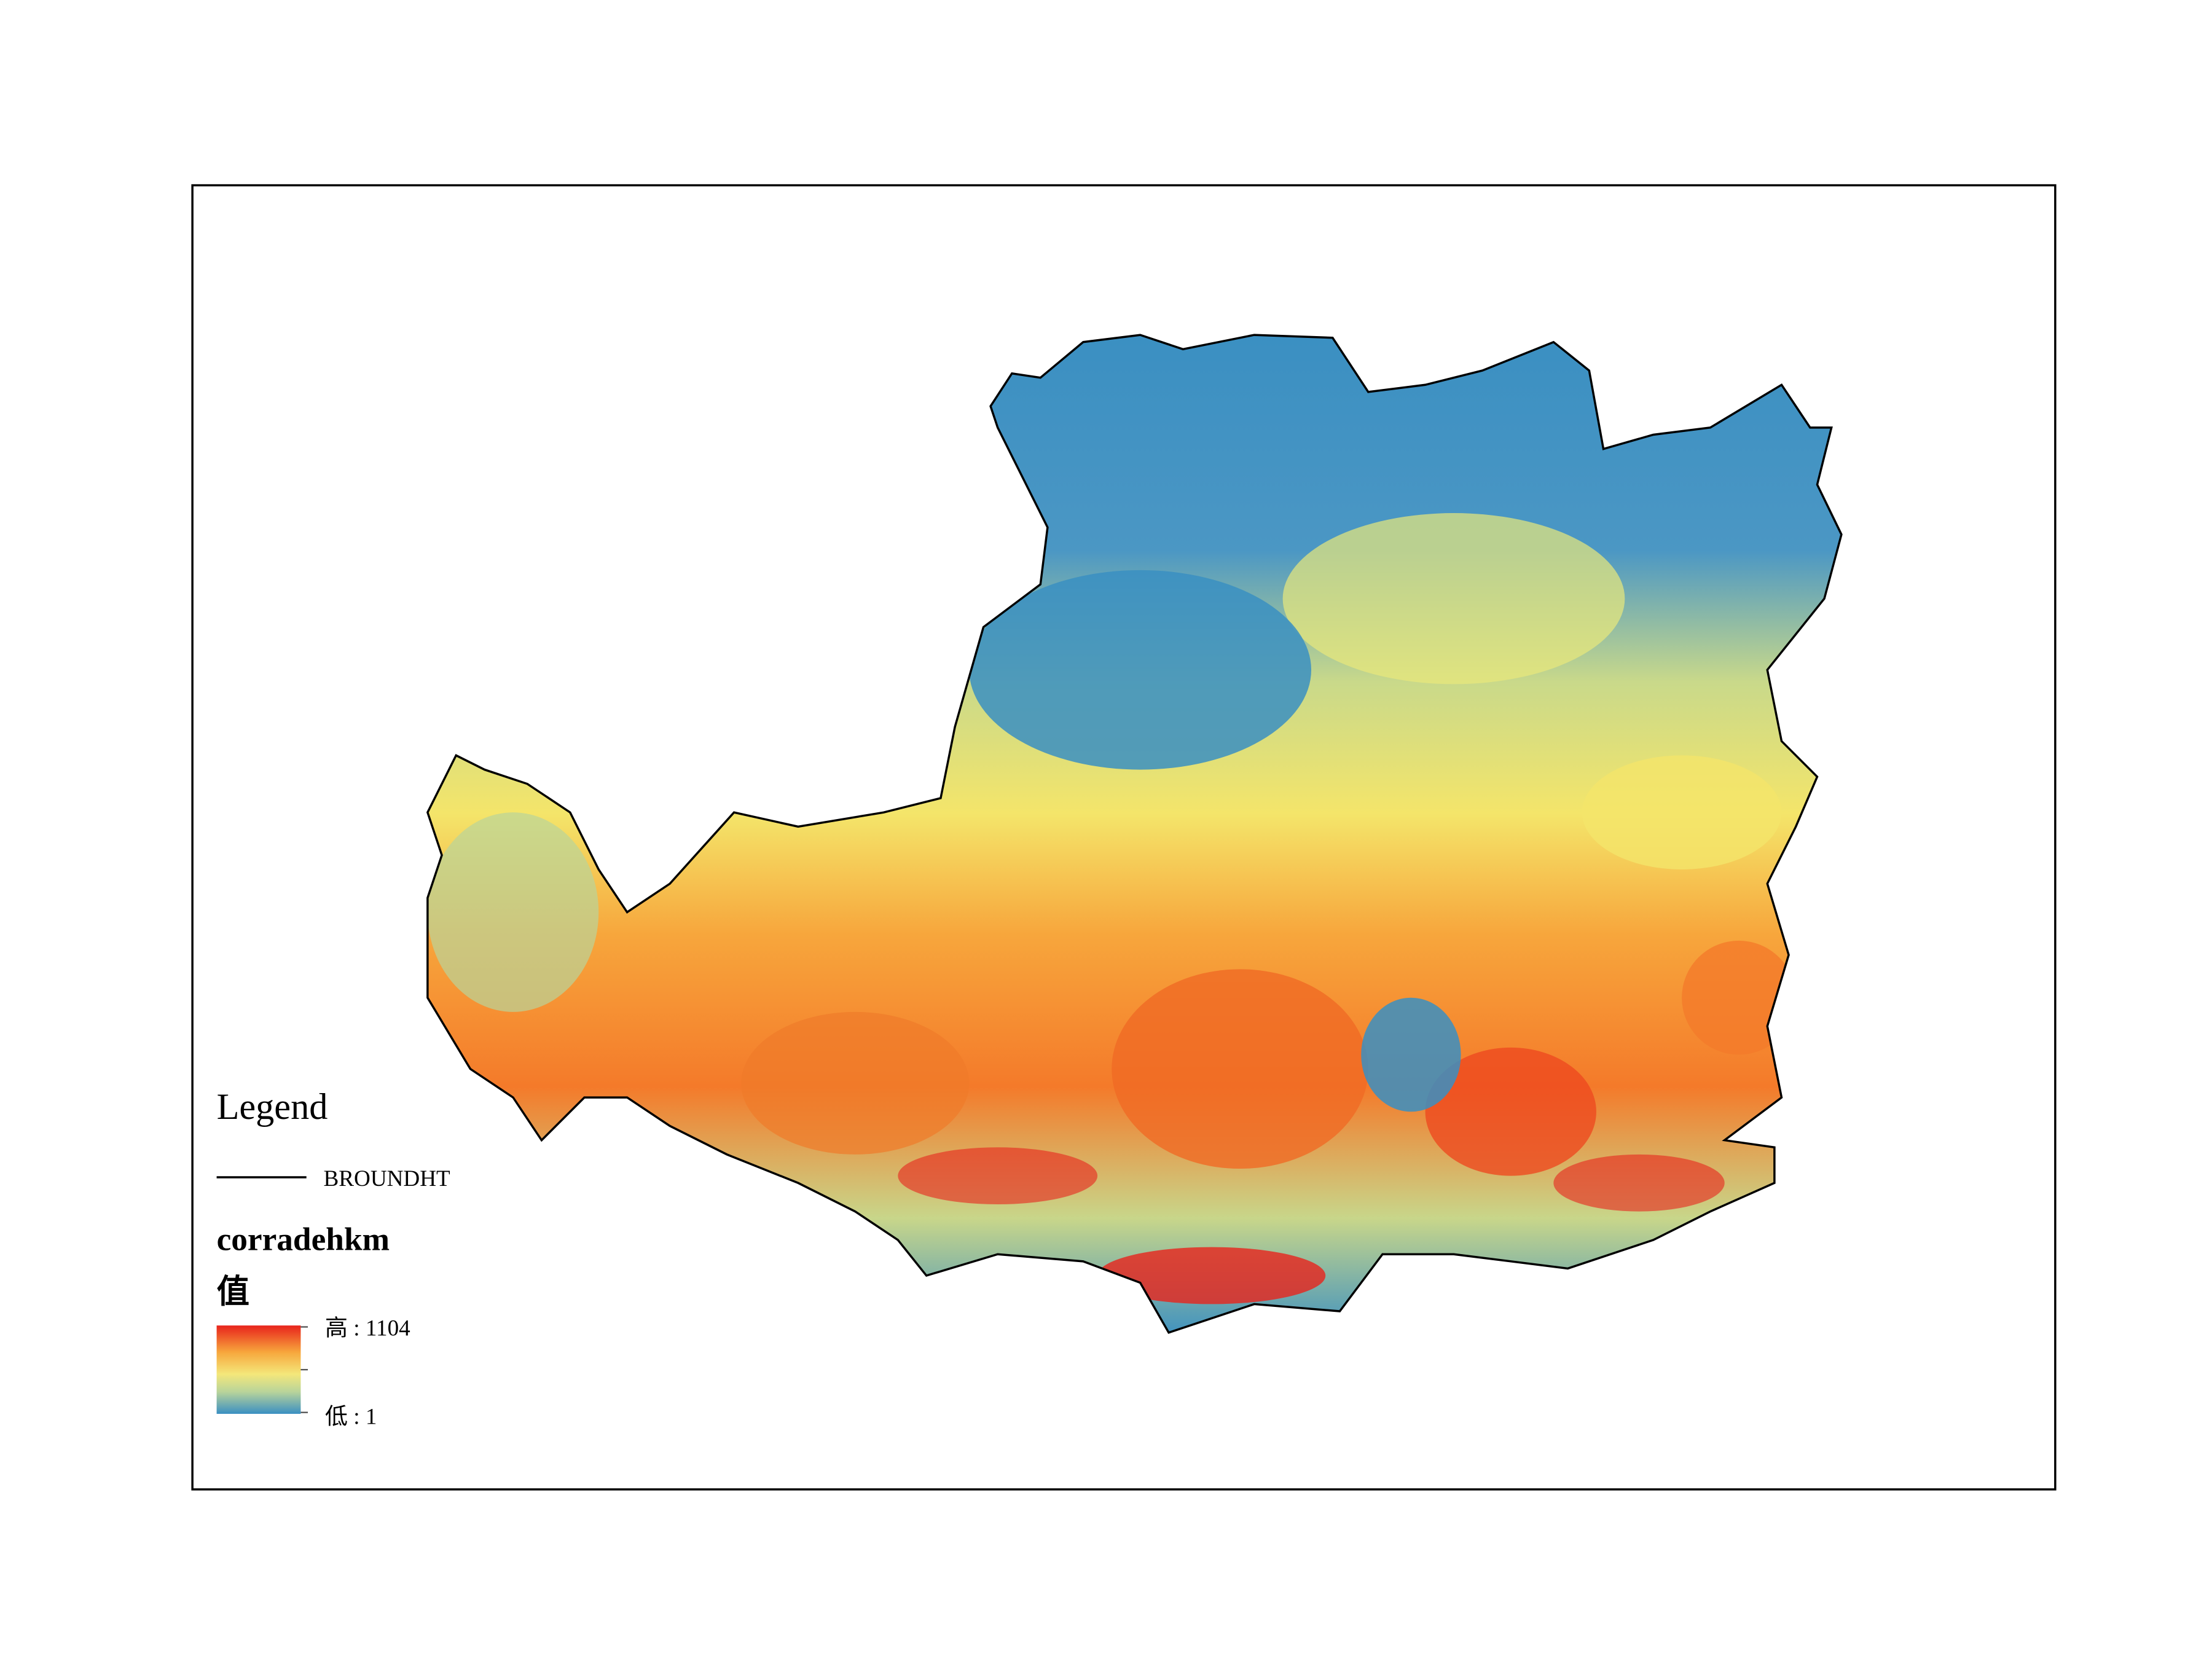 The height and width of the screenshot is (1659, 2212). What do you see at coordinates (258, 1369) in the screenshot?
I see `legend-color-ramp` at bounding box center [258, 1369].